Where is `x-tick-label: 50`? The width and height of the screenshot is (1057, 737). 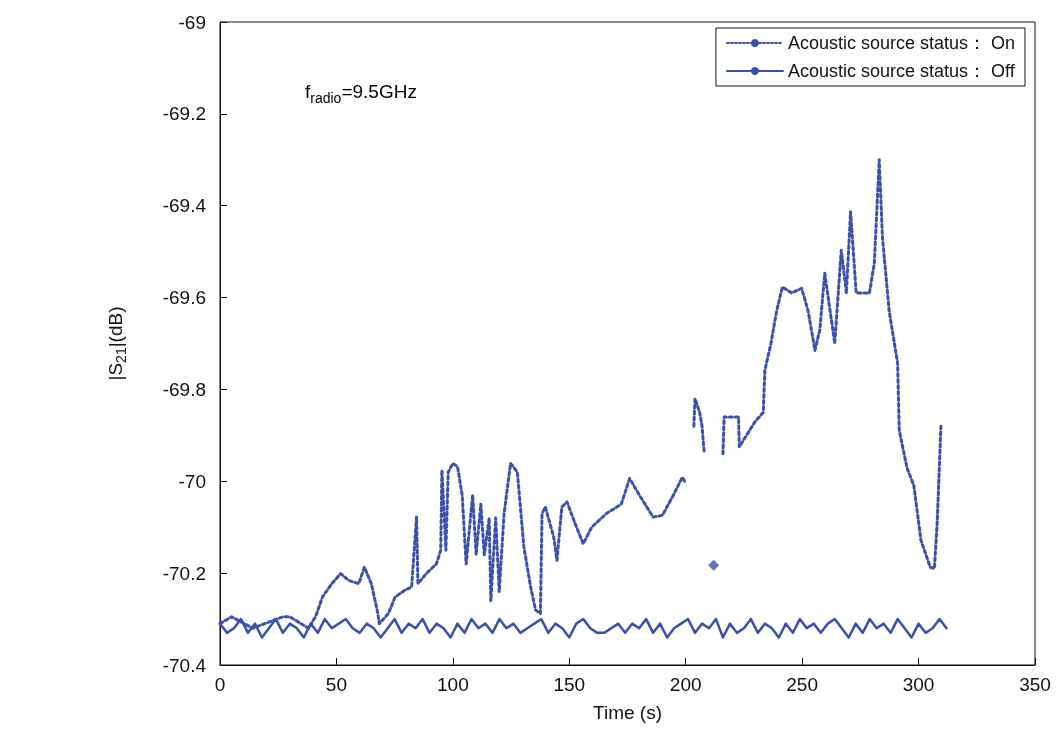
x-tick-label: 50 is located at coordinates (336, 684).